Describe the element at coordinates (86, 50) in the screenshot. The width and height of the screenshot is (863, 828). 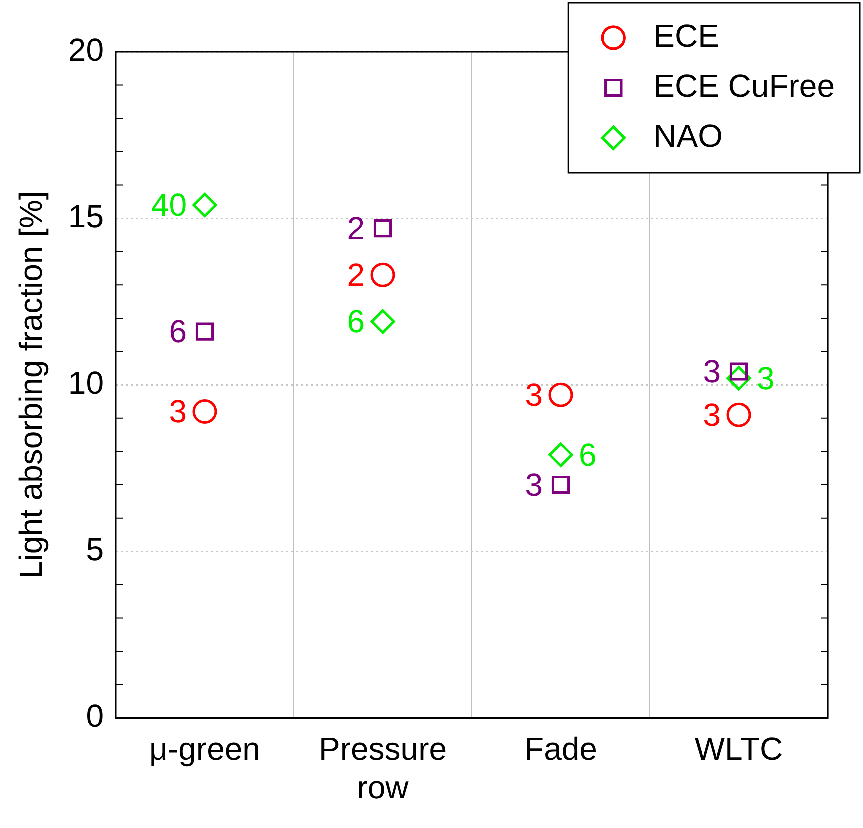
I see `y-tick-label: 20` at that location.